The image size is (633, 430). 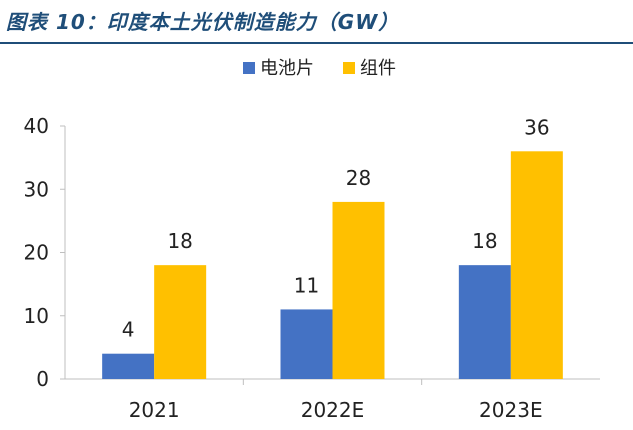 What do you see at coordinates (36, 253) in the screenshot?
I see `y-tick-label: 20` at bounding box center [36, 253].